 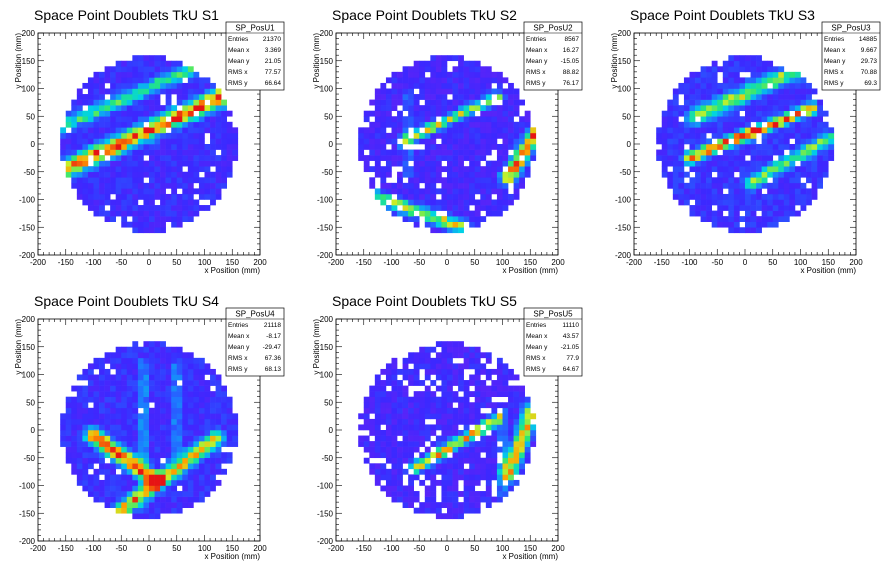 I want to click on x-tick-label: 150, so click(x=233, y=262).